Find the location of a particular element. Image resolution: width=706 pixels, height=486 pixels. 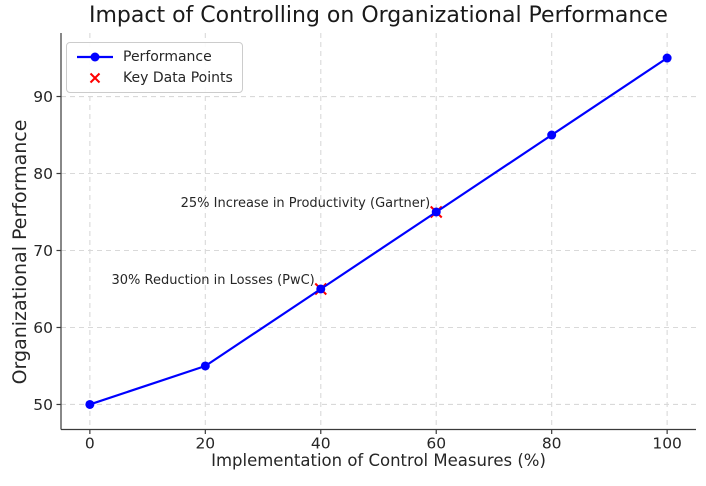

legend-label-performance: Performance is located at coordinates (167, 57).